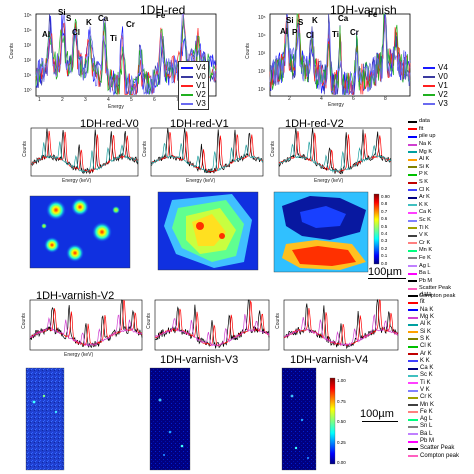 The width and height of the screenshot is (474, 474). I want to click on top-left-element-label: S, so click(69, 18).